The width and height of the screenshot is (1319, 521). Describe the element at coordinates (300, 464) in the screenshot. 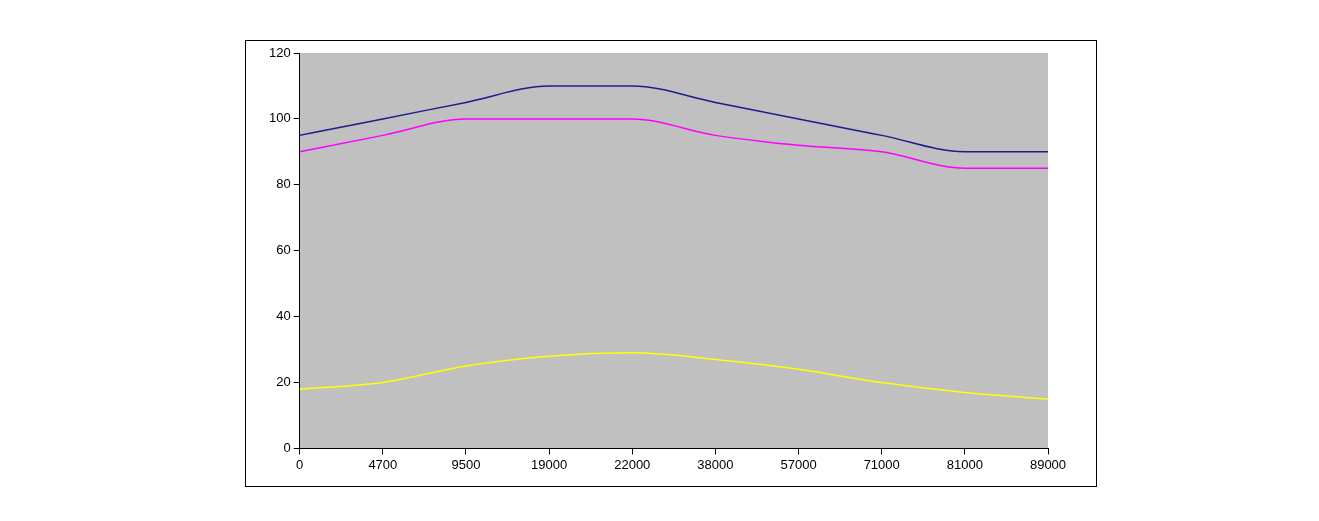

I see `x-tick-label: 0` at that location.